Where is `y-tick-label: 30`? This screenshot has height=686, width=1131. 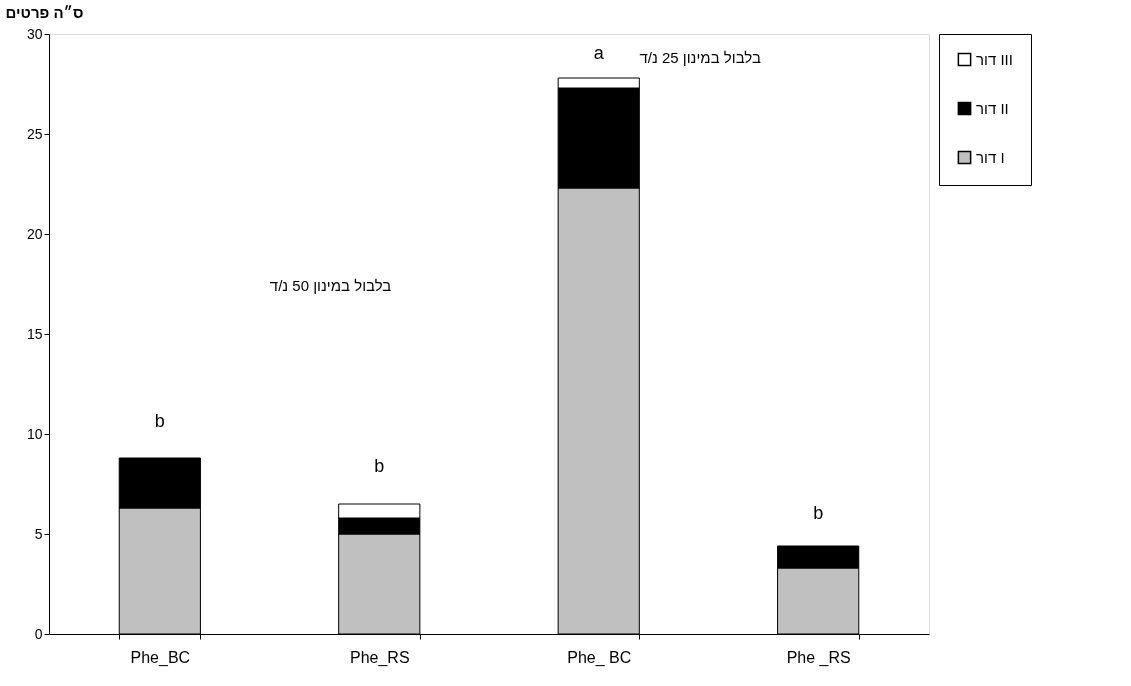
y-tick-label: 30 is located at coordinates (34, 33).